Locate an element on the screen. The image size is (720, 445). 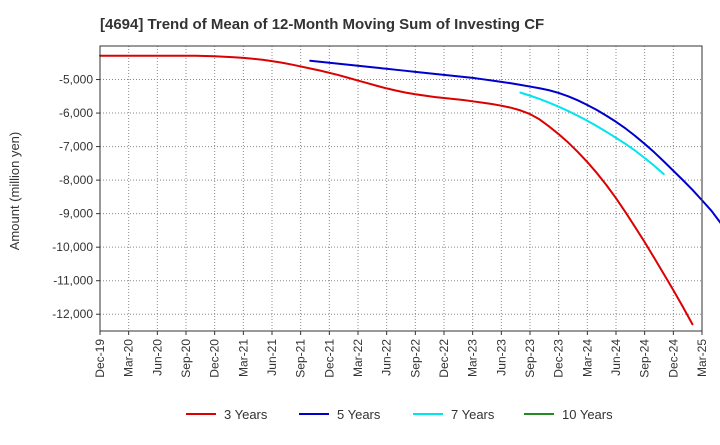
y-tick-label: -6,000 is located at coordinates (76, 113).